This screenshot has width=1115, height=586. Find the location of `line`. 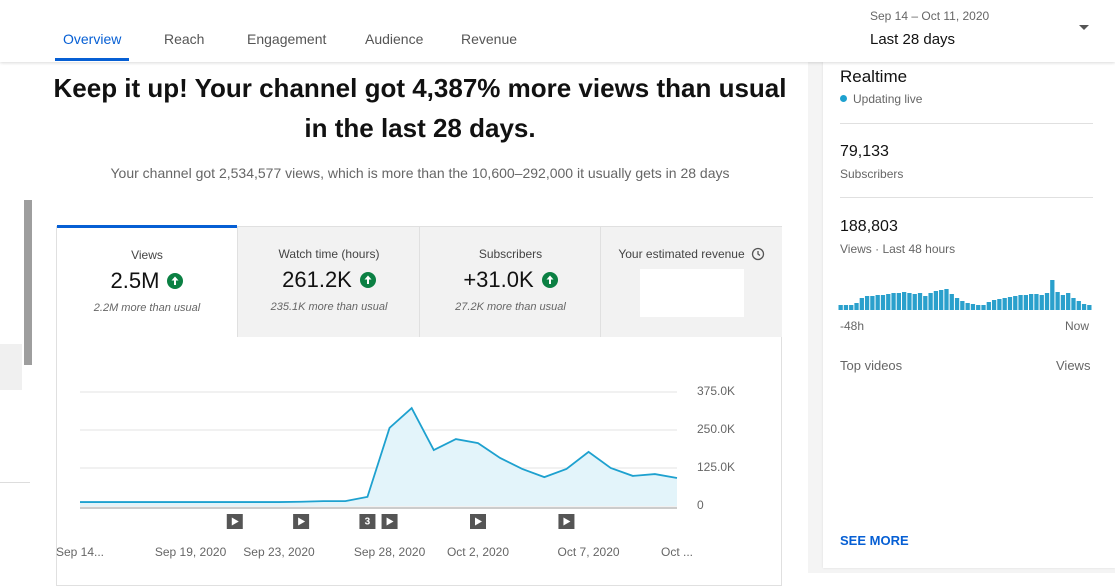

line is located at coordinates (379, 454).